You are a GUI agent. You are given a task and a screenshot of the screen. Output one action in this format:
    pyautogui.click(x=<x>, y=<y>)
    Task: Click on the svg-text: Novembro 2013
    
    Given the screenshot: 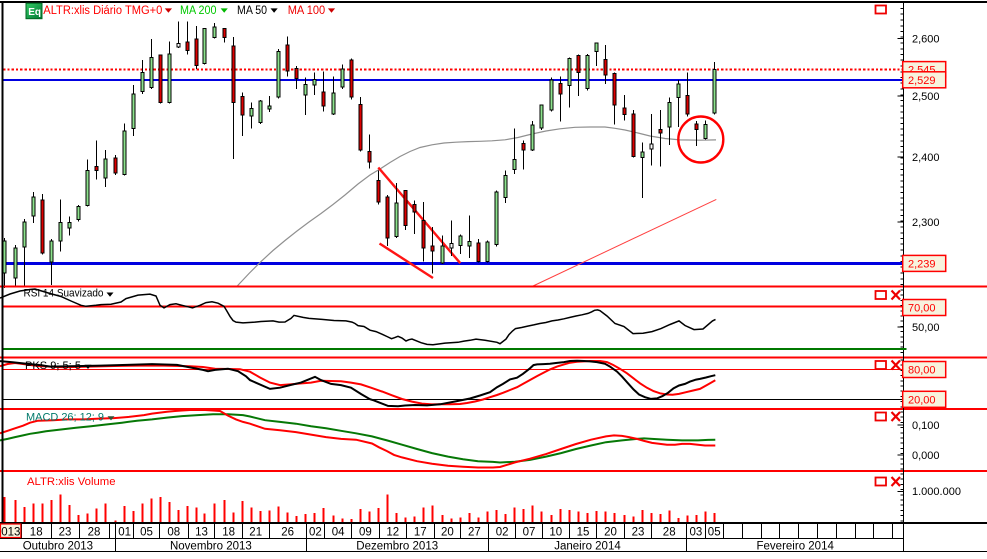 What is the action you would take?
    pyautogui.click(x=211, y=547)
    